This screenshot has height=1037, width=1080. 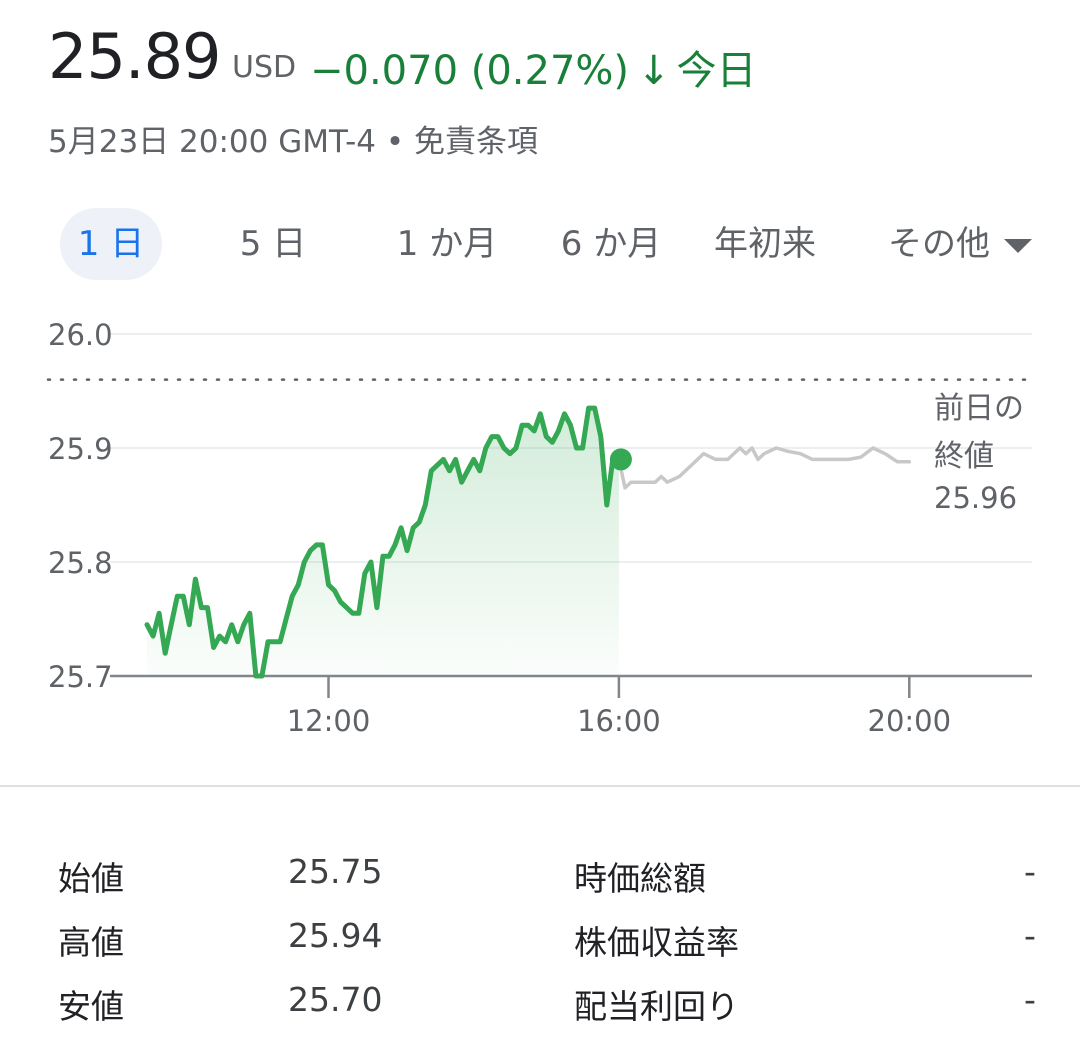 What do you see at coordinates (329, 721) in the screenshot?
I see `x-tick-label: 12:00` at bounding box center [329, 721].